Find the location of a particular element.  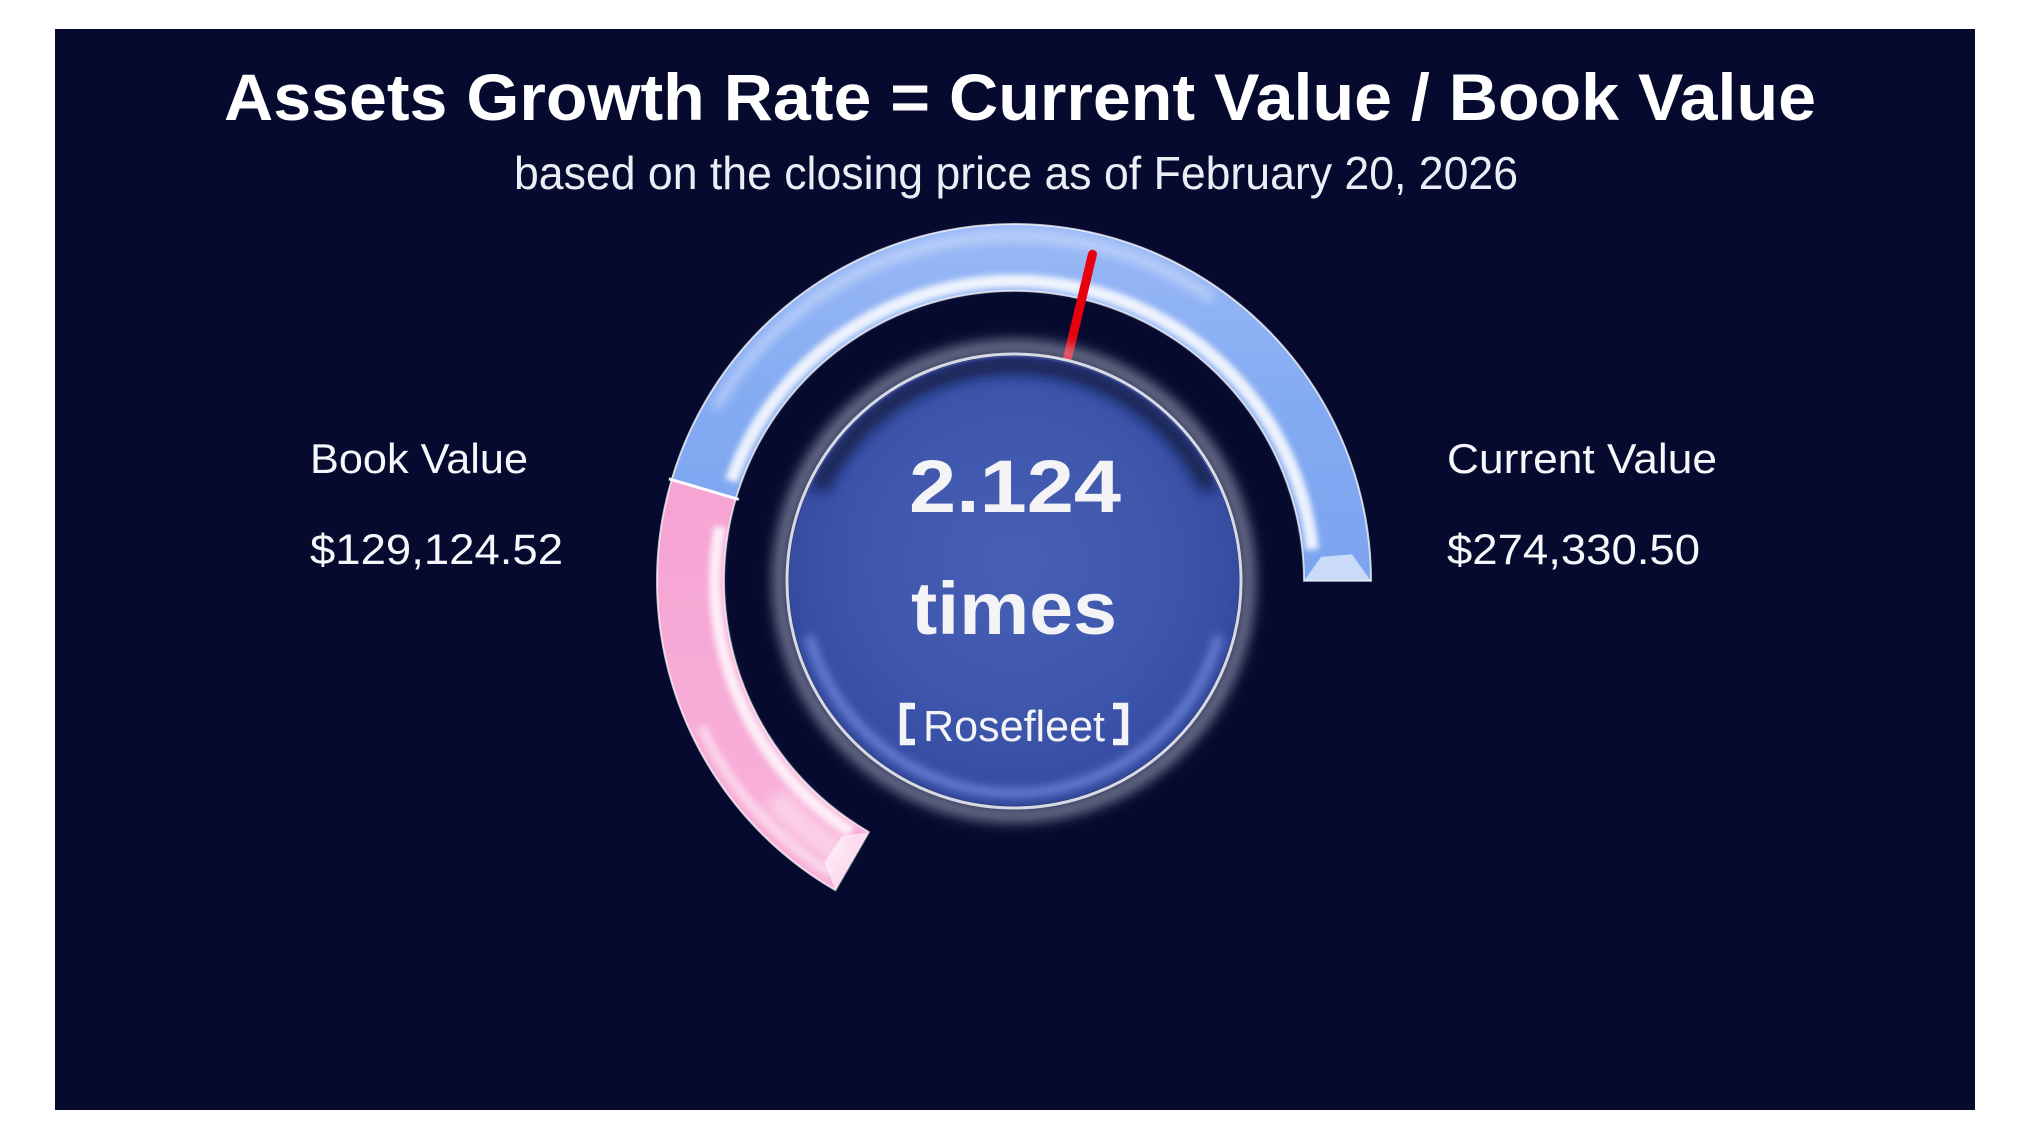

gauge-needle is located at coordinates (1080, 305).